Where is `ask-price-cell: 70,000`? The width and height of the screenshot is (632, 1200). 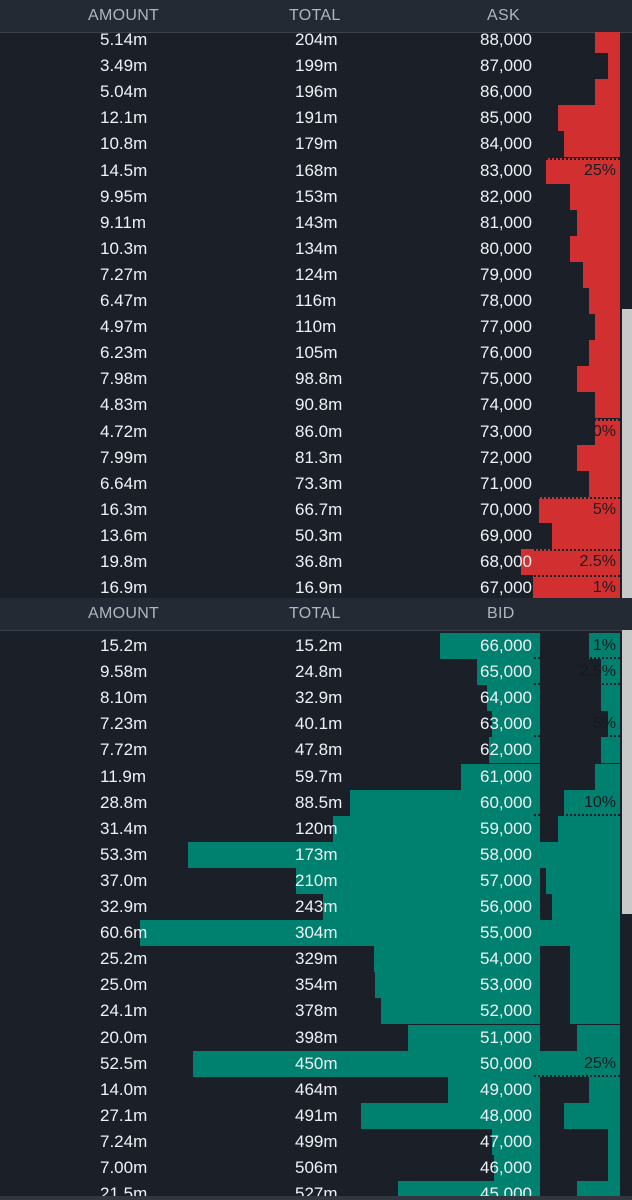 ask-price-cell: 70,000 is located at coordinates (506, 509).